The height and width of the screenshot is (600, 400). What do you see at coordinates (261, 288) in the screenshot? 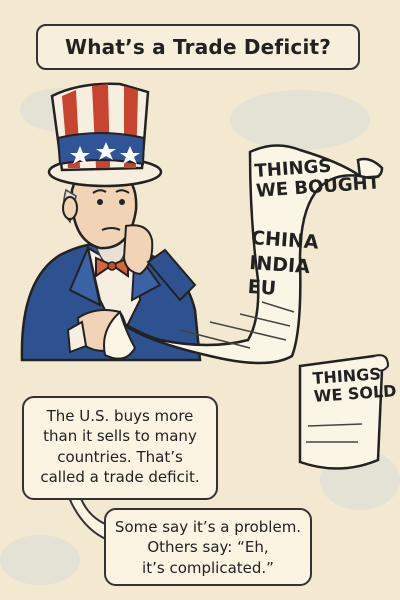
I see `country-item: EU` at bounding box center [261, 288].